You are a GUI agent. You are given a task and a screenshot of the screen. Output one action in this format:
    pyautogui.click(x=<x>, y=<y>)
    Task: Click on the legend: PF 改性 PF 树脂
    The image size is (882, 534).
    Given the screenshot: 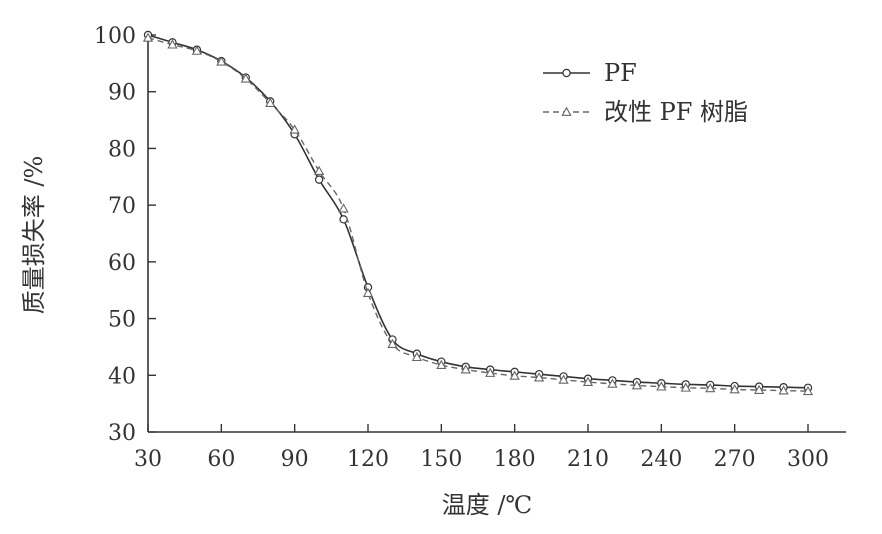 What is the action you would take?
    pyautogui.click(x=645, y=92)
    